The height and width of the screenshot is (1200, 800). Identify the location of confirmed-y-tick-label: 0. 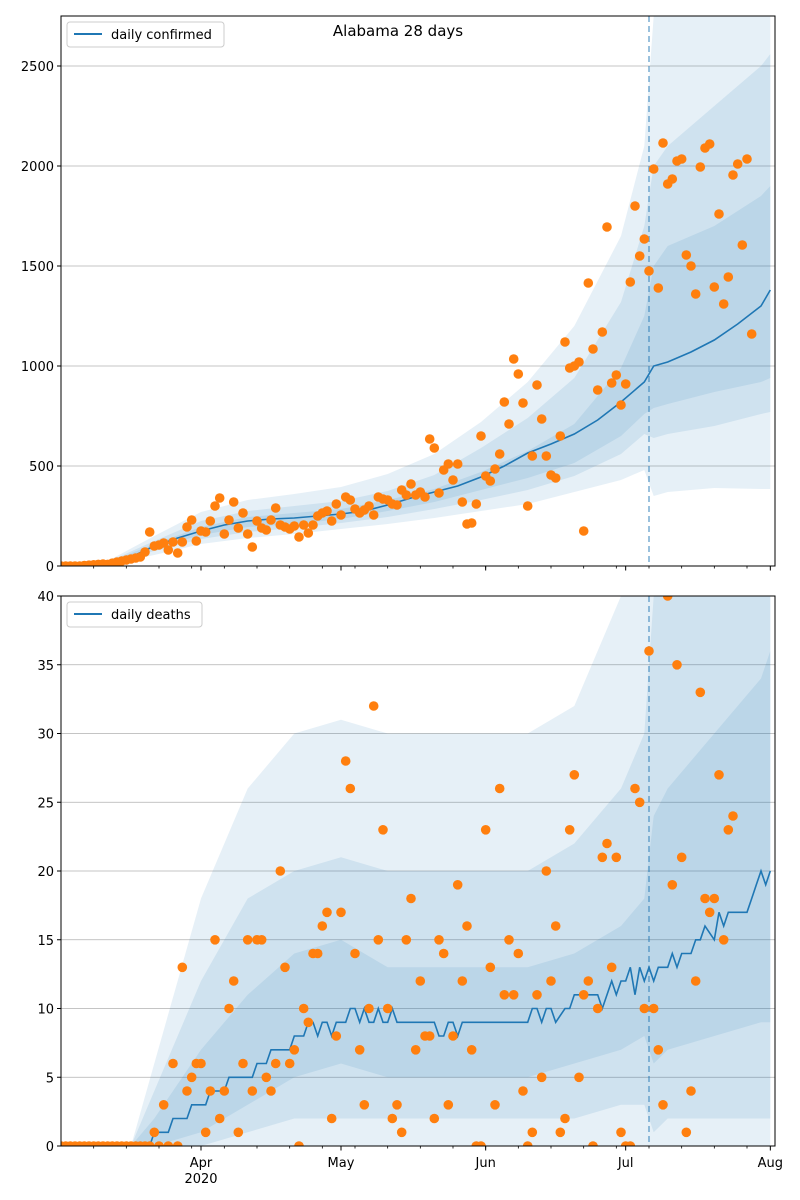
(50, 567).